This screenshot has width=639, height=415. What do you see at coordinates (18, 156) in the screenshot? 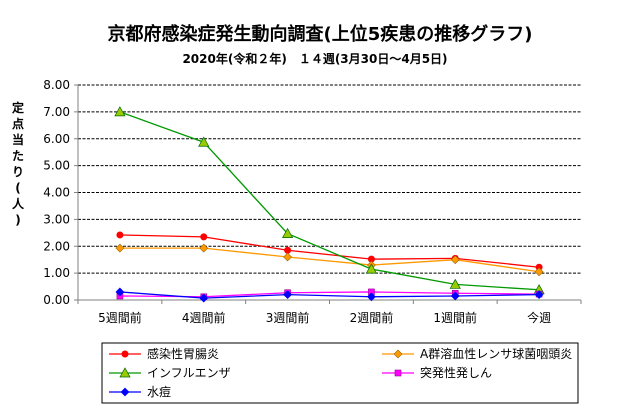
I see `y-axis-title-char: た` at bounding box center [18, 156].